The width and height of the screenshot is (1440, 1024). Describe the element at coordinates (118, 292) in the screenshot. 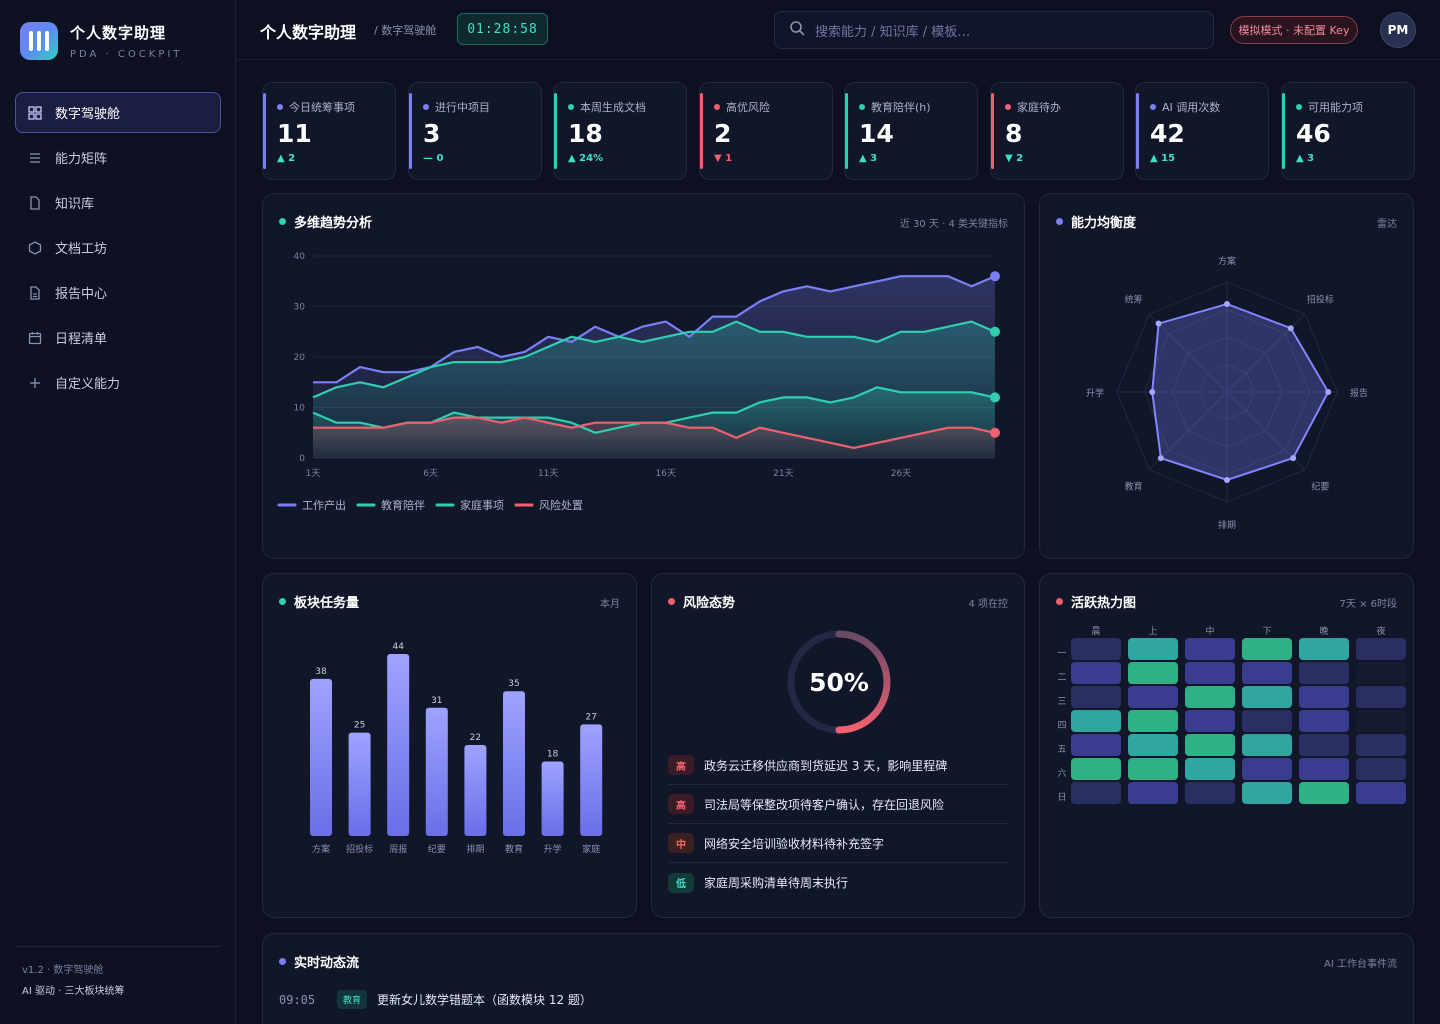

I see `sidebar-item-4: 报告中心` at that location.